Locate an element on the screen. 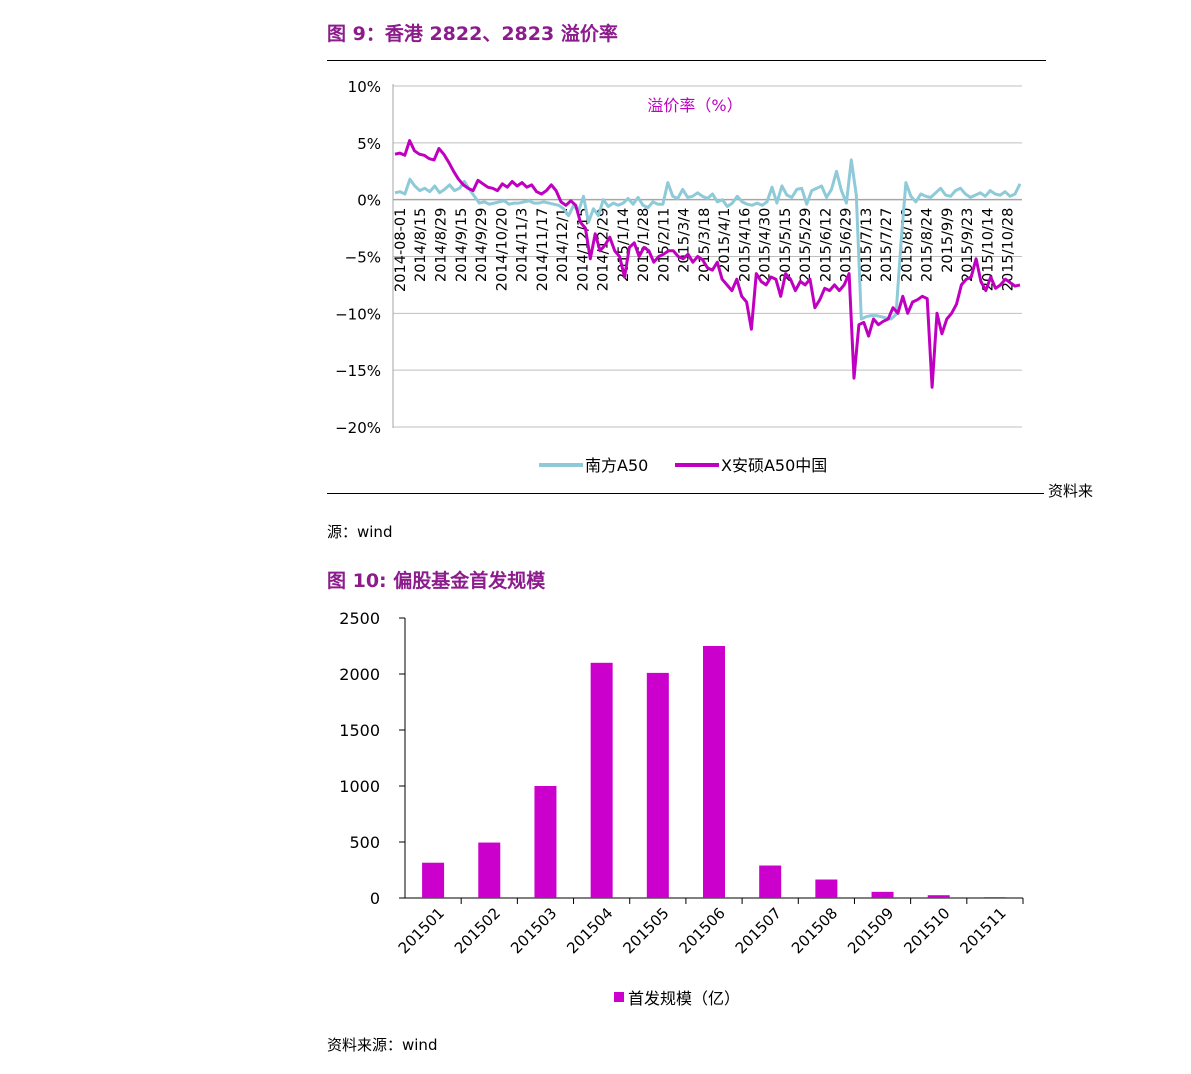 The height and width of the screenshot is (1074, 1191). chart1-x-tick-label: 2014/12/29 is located at coordinates (604, 250).